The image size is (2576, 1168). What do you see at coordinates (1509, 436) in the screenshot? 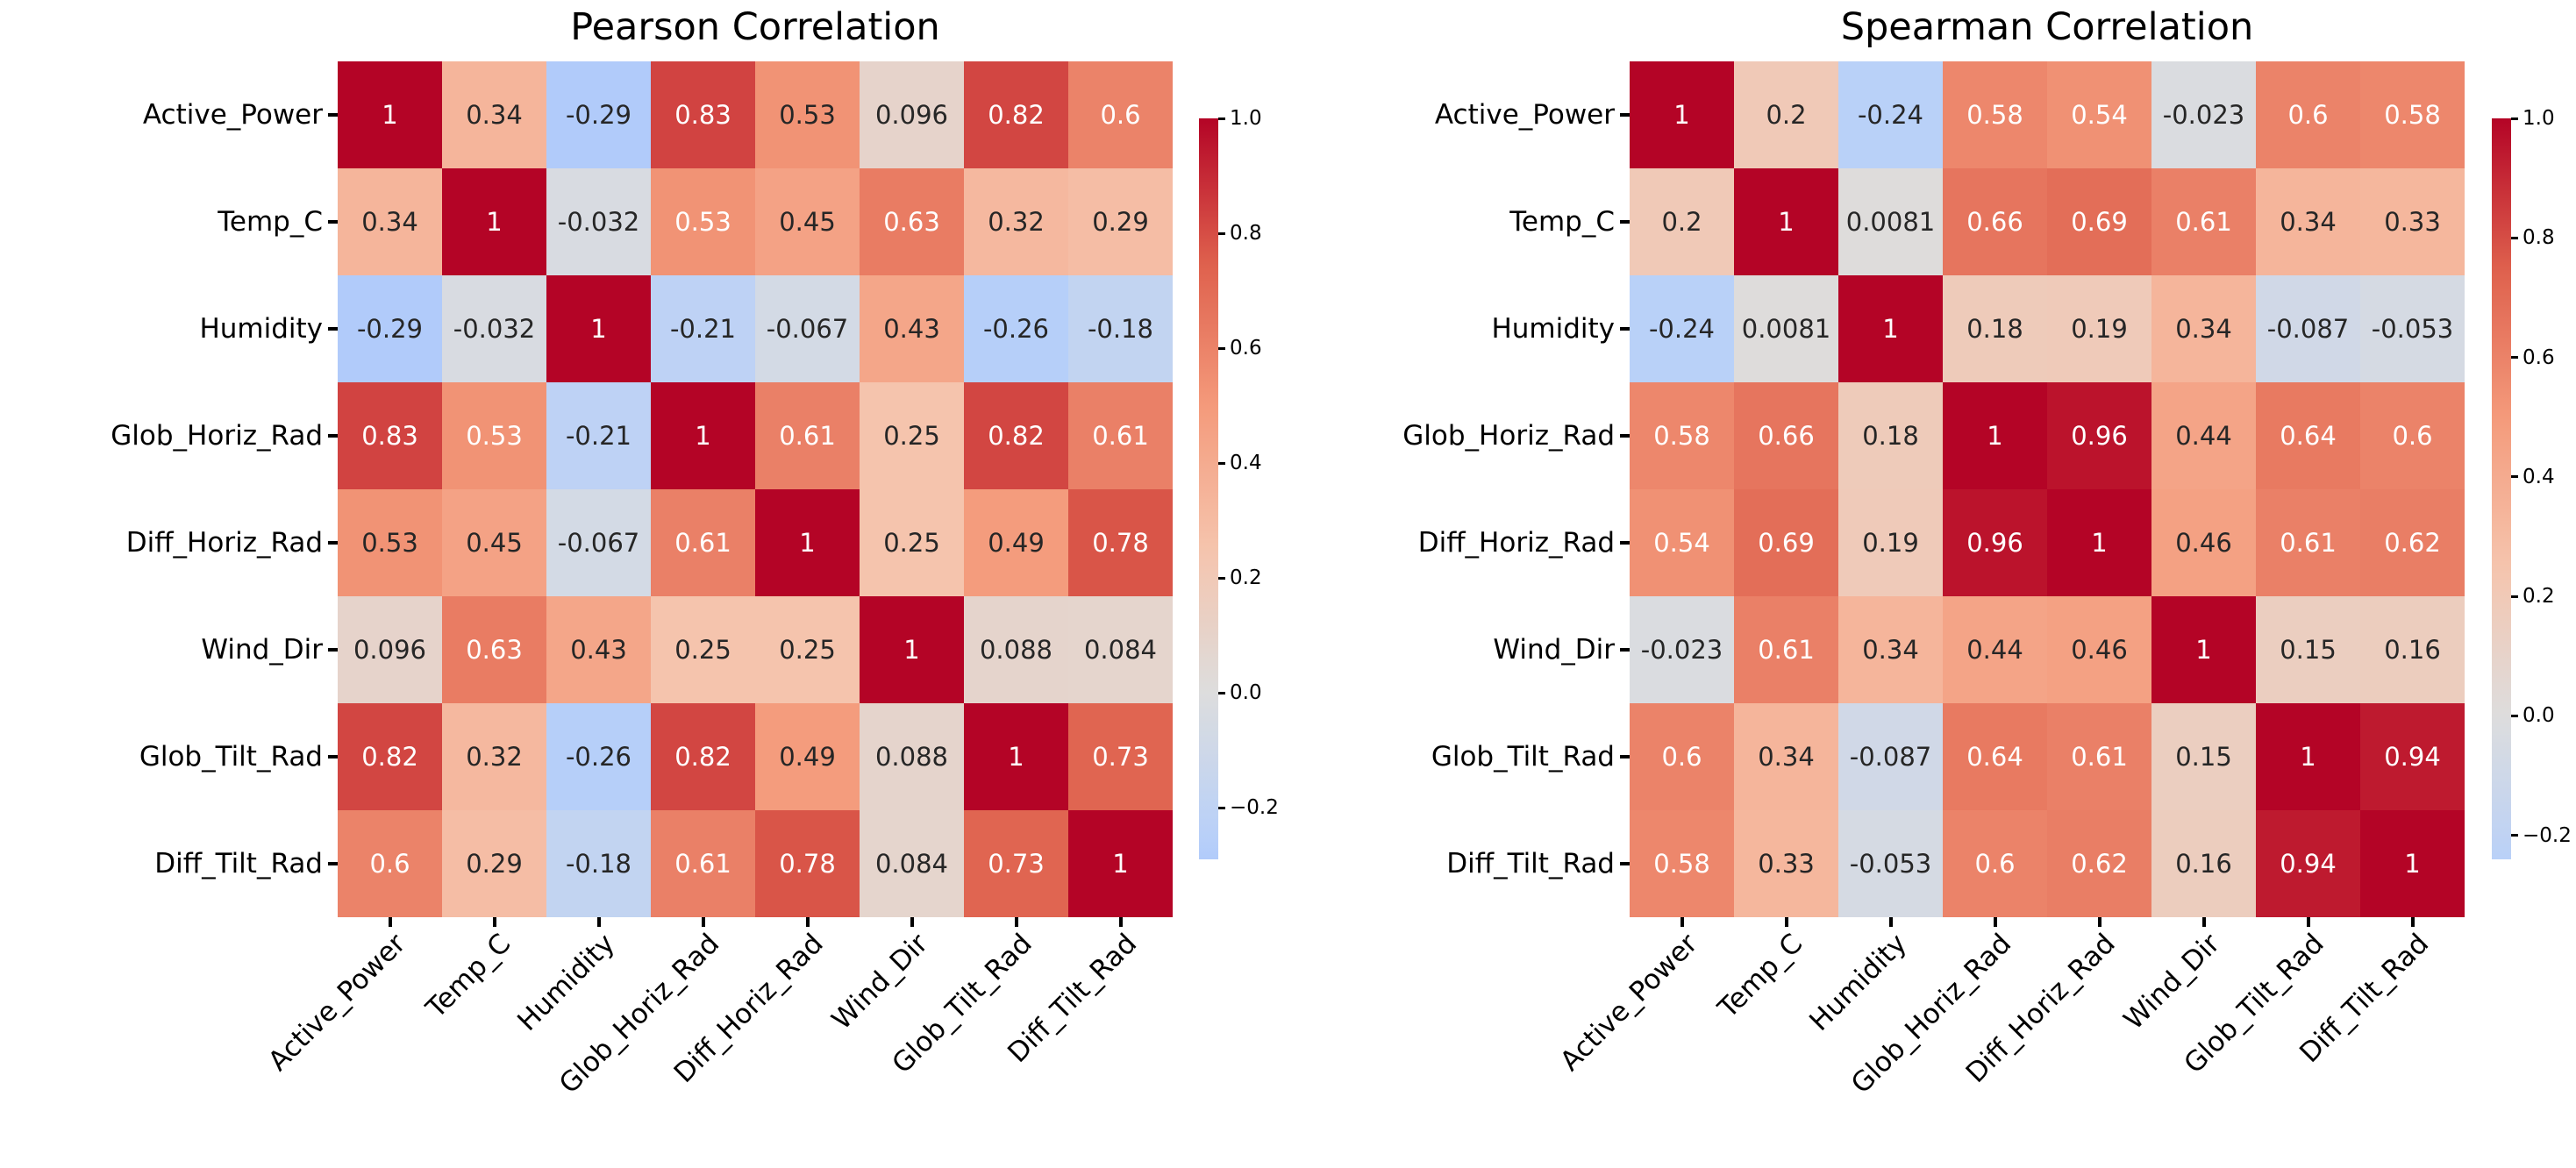
I see `row-label: Glob_Horiz_Rad` at bounding box center [1509, 436].